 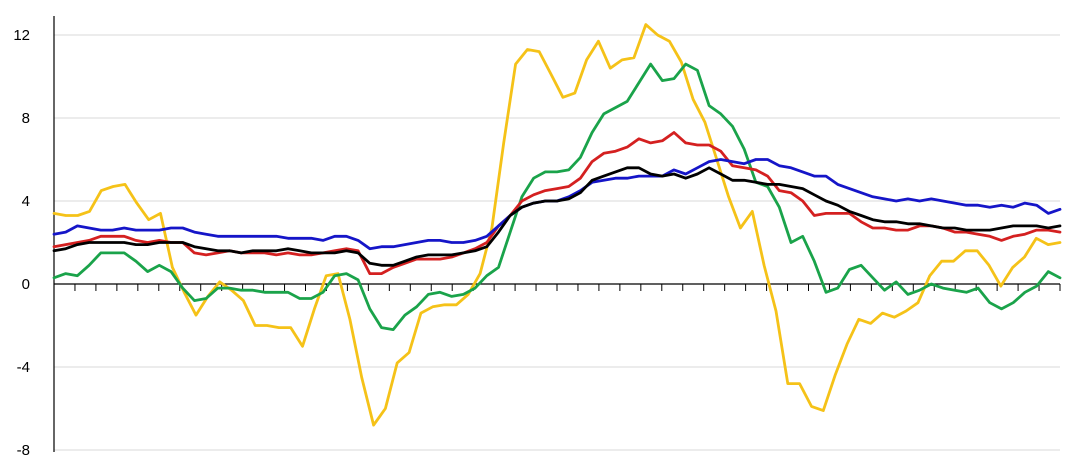 I want to click on y-tick-label: 4, so click(x=26, y=201).